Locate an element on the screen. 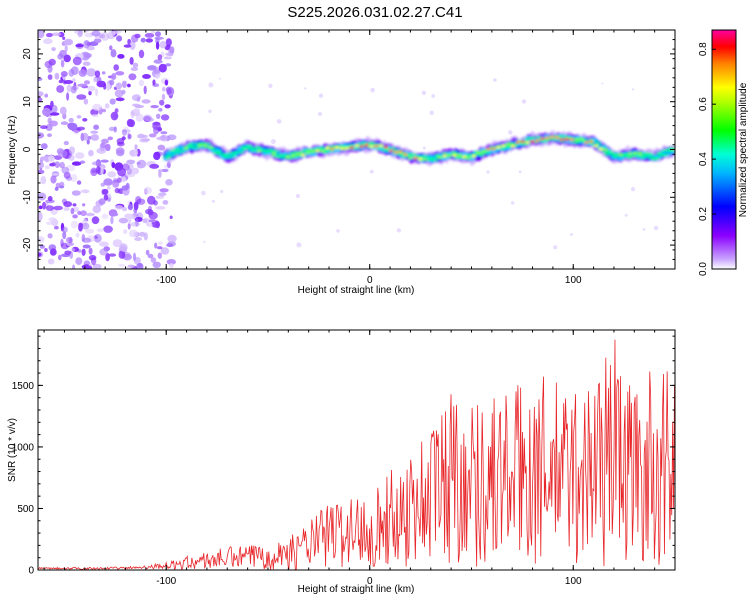 This screenshot has height=605, width=750. colorbar-tick-label: 0.2 is located at coordinates (703, 214).